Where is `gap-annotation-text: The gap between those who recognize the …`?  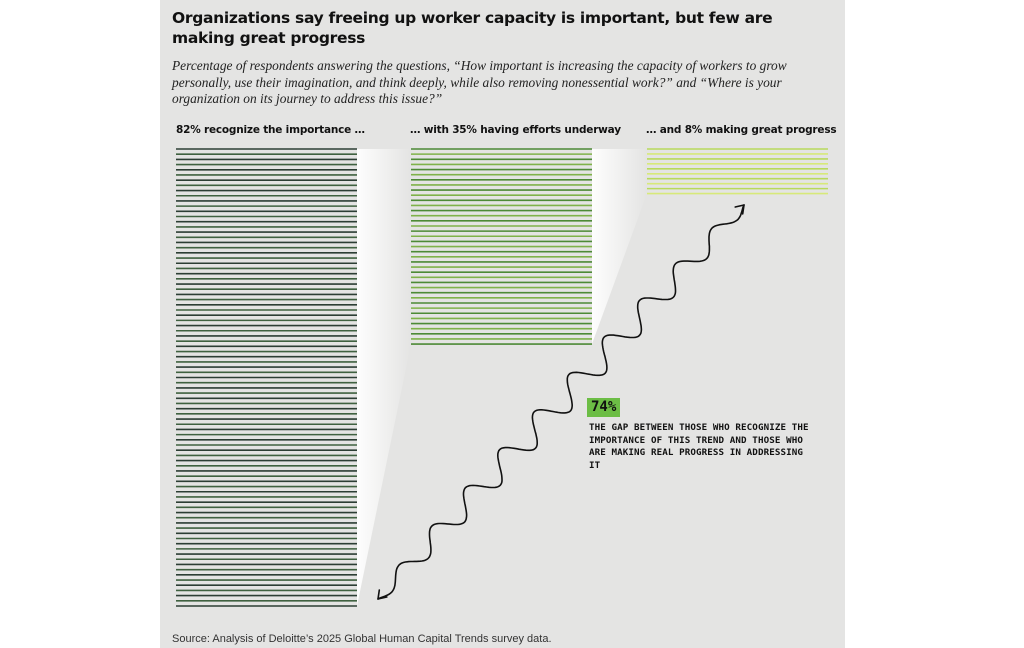 gap-annotation-text: The gap between those who recognize the … is located at coordinates (699, 446).